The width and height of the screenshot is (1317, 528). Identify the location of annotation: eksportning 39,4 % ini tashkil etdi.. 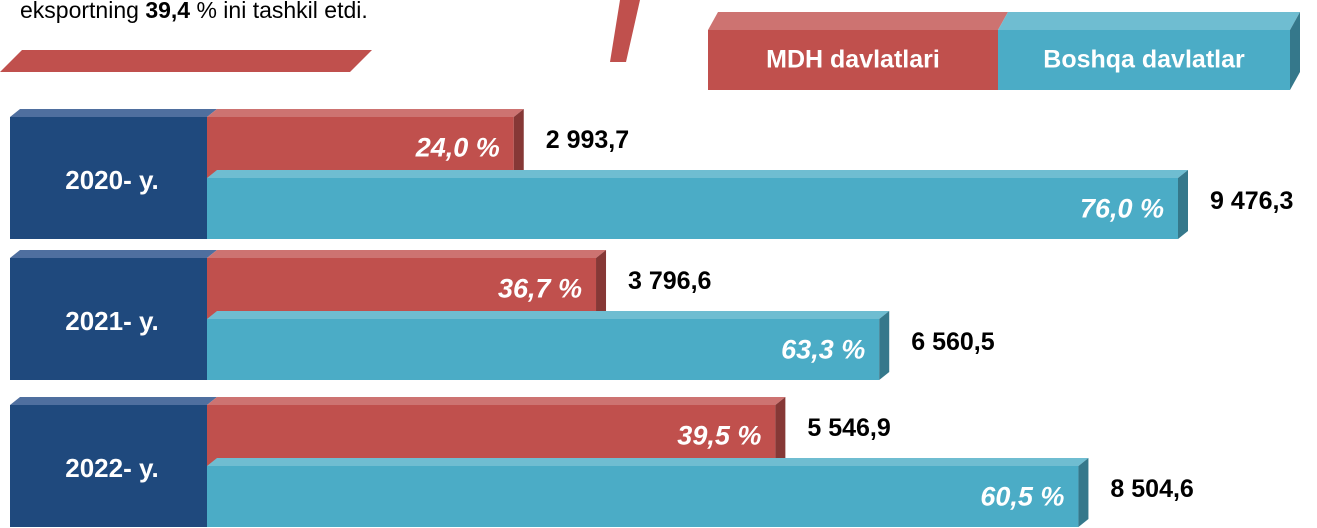
(194, 11).